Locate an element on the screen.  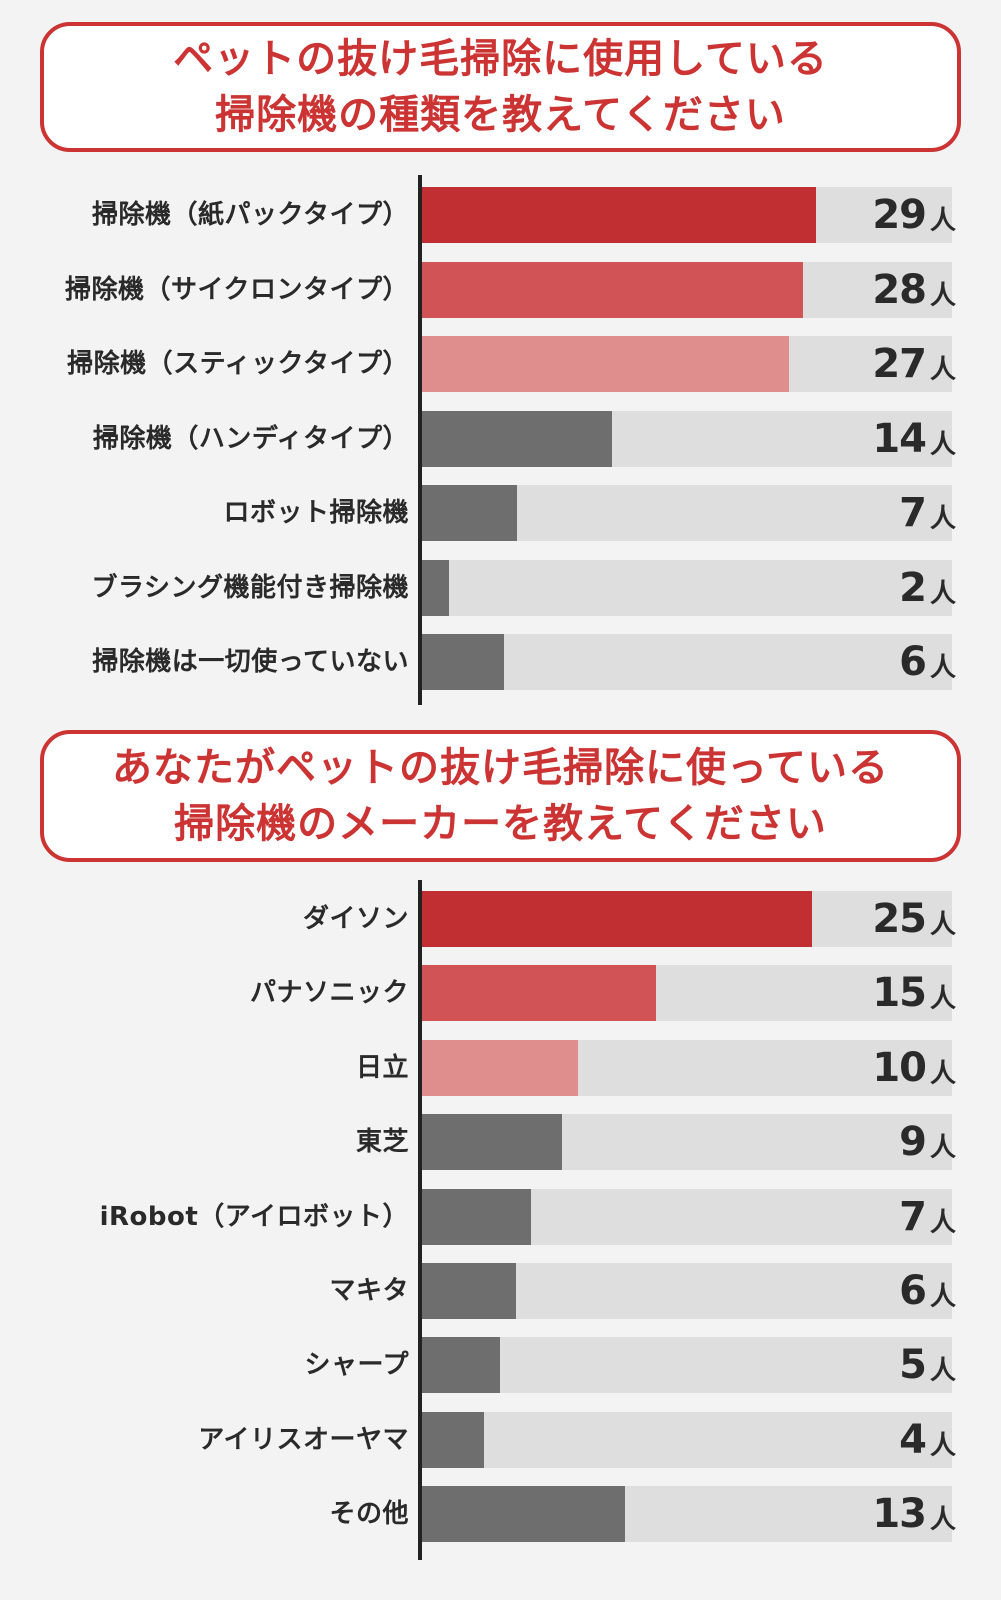
bar-row: ダイソン 25 人 is located at coordinates (500, 919).